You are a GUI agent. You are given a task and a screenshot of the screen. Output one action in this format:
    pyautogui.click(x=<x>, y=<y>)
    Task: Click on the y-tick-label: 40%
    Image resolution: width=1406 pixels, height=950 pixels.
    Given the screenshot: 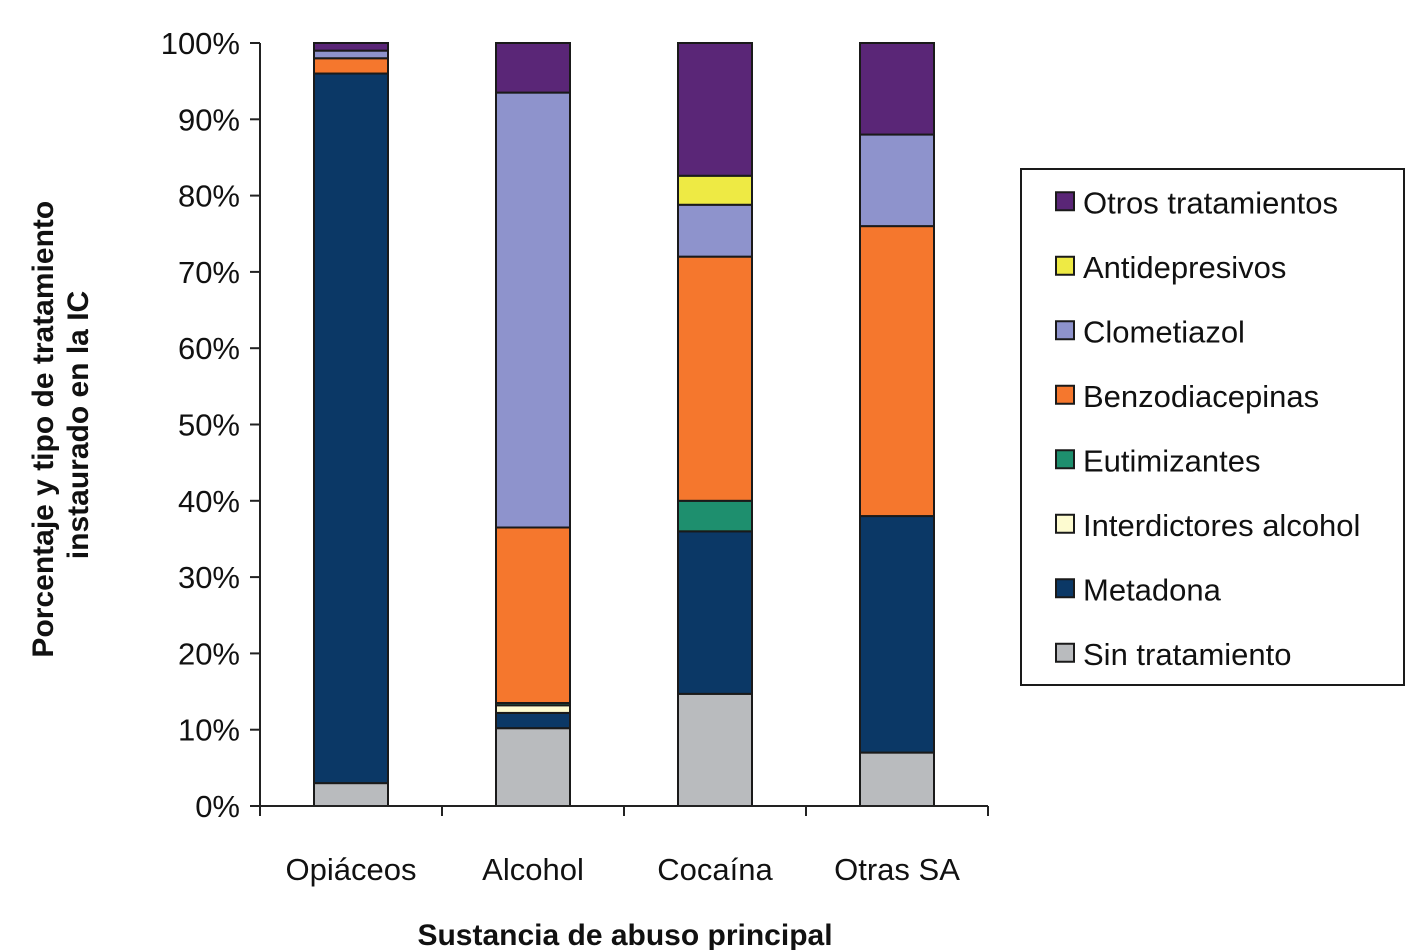 What is the action you would take?
    pyautogui.click(x=209, y=501)
    